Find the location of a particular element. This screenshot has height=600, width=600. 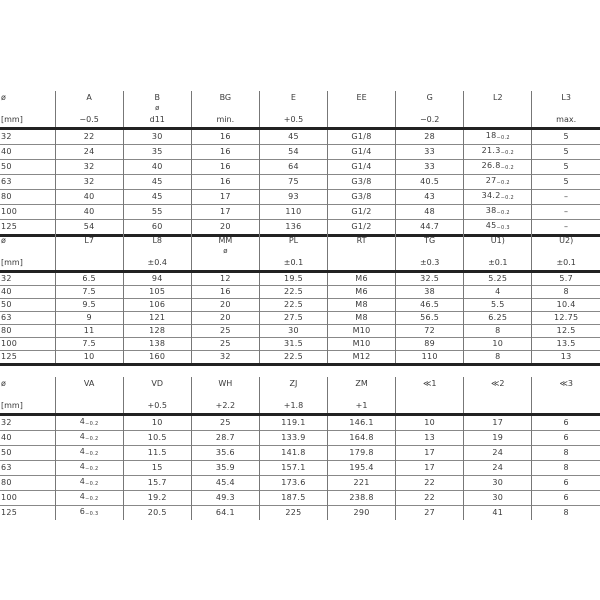

table-row: 63 32 45 16 75 G3/8 40.5 27−0.2 5 is located at coordinates (300, 182).